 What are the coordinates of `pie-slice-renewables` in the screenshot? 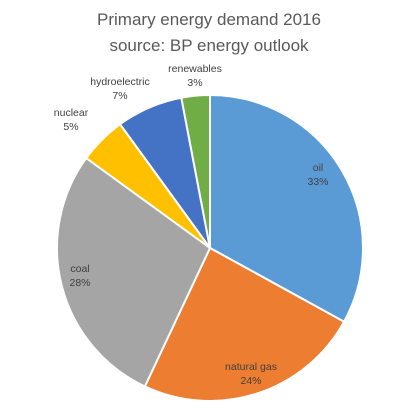 It's located at (195, 171).